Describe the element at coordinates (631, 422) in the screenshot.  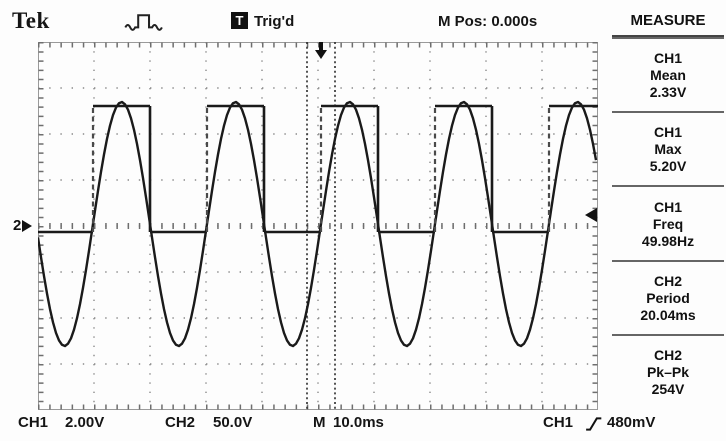
I see `trigger-level: 480mV` at that location.